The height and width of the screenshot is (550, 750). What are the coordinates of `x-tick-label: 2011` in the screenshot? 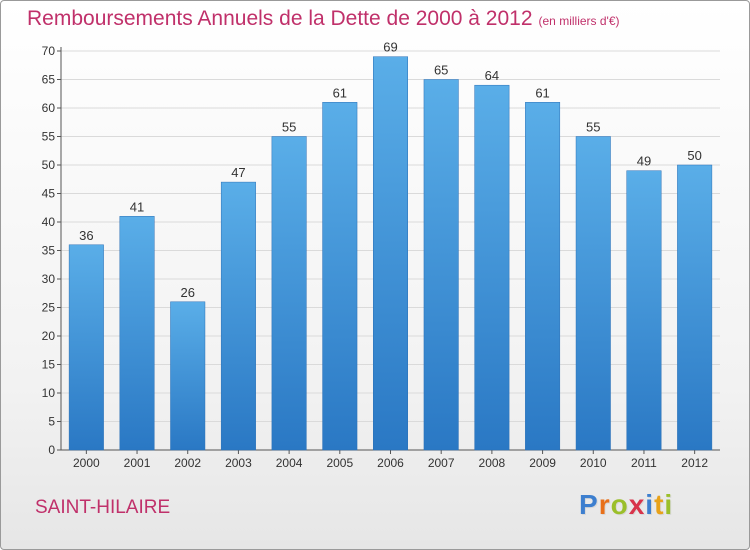 It's located at (644, 463).